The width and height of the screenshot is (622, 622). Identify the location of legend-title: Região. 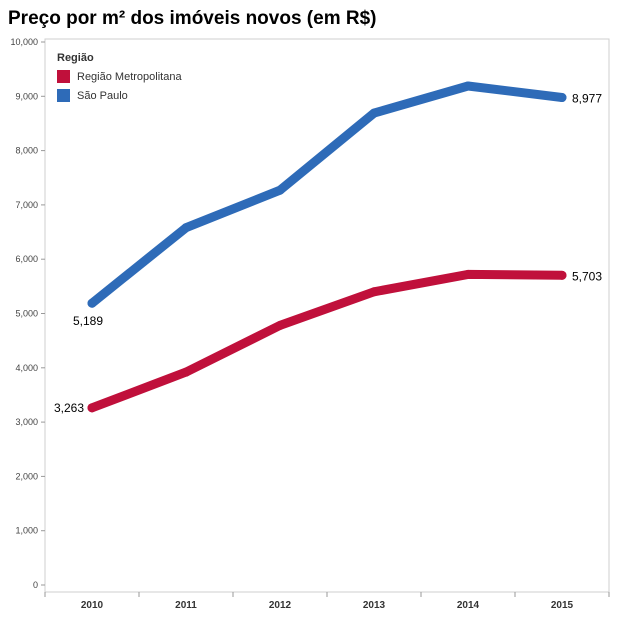
(75, 58).